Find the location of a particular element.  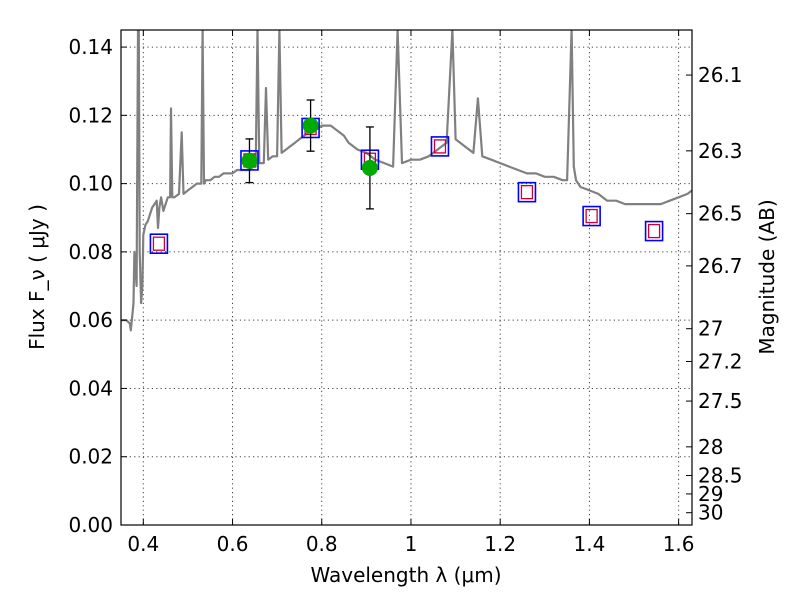

right-axis-title: Magnitude (AB) is located at coordinates (767, 276).